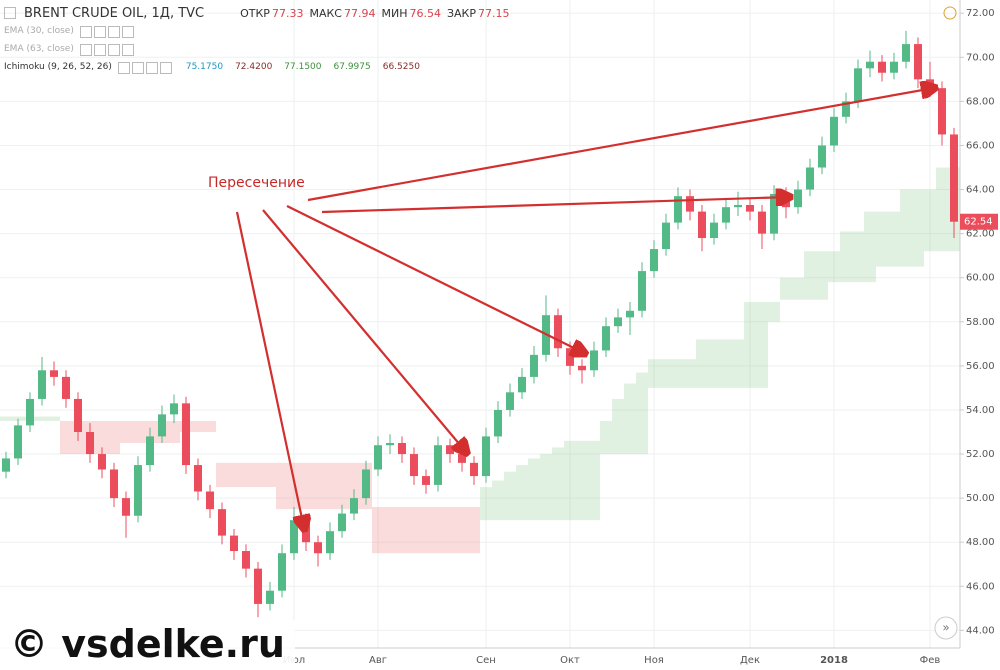  What do you see at coordinates (401, 67) in the screenshot?
I see `indicator-value: 66.5250` at bounding box center [401, 67].